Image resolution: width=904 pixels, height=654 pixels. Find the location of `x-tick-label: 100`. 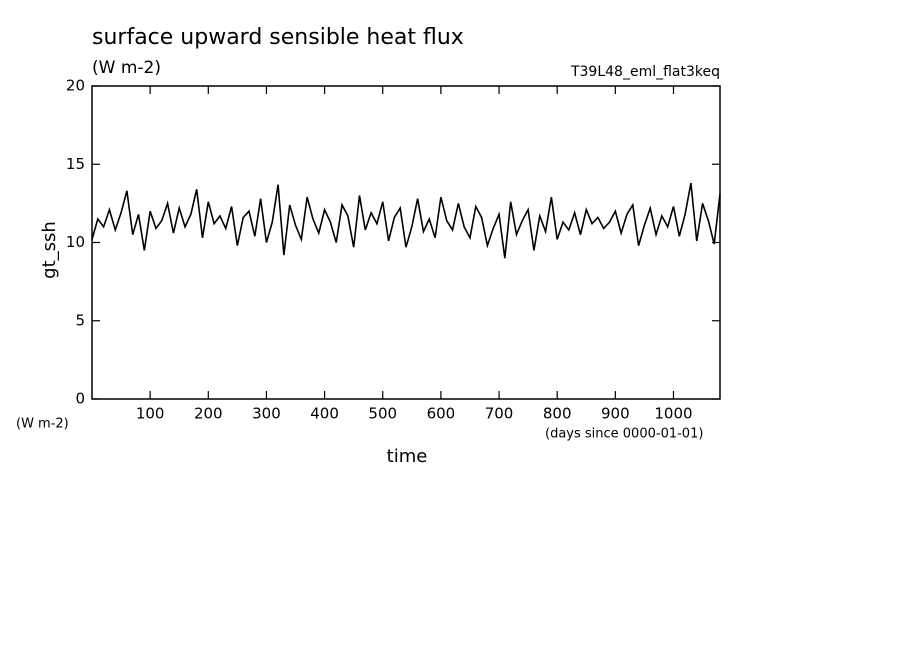

x-tick-label: 100 is located at coordinates (150, 414).